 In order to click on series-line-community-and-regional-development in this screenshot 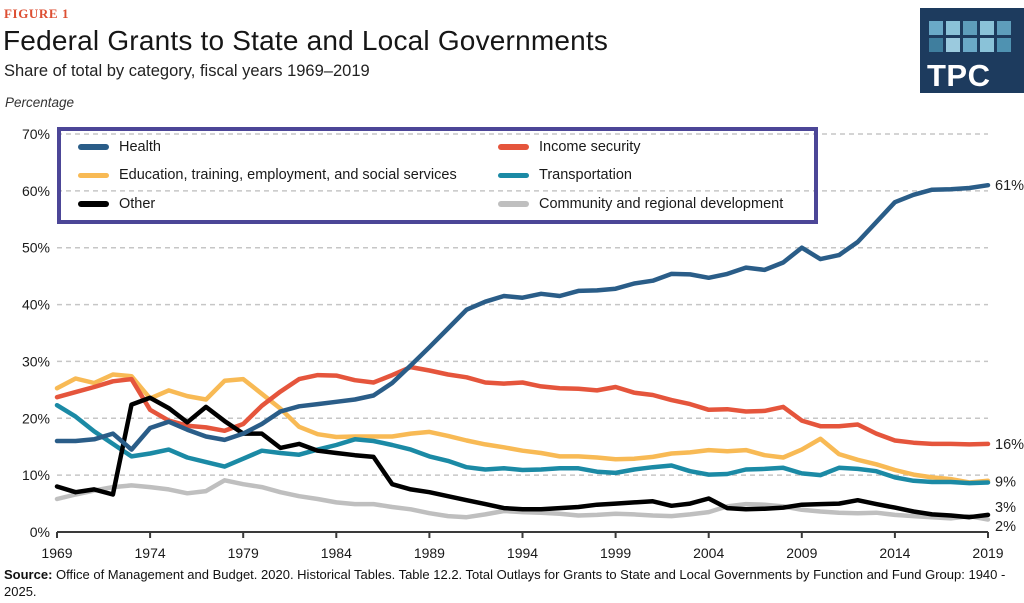, I will do `click(522, 500)`.